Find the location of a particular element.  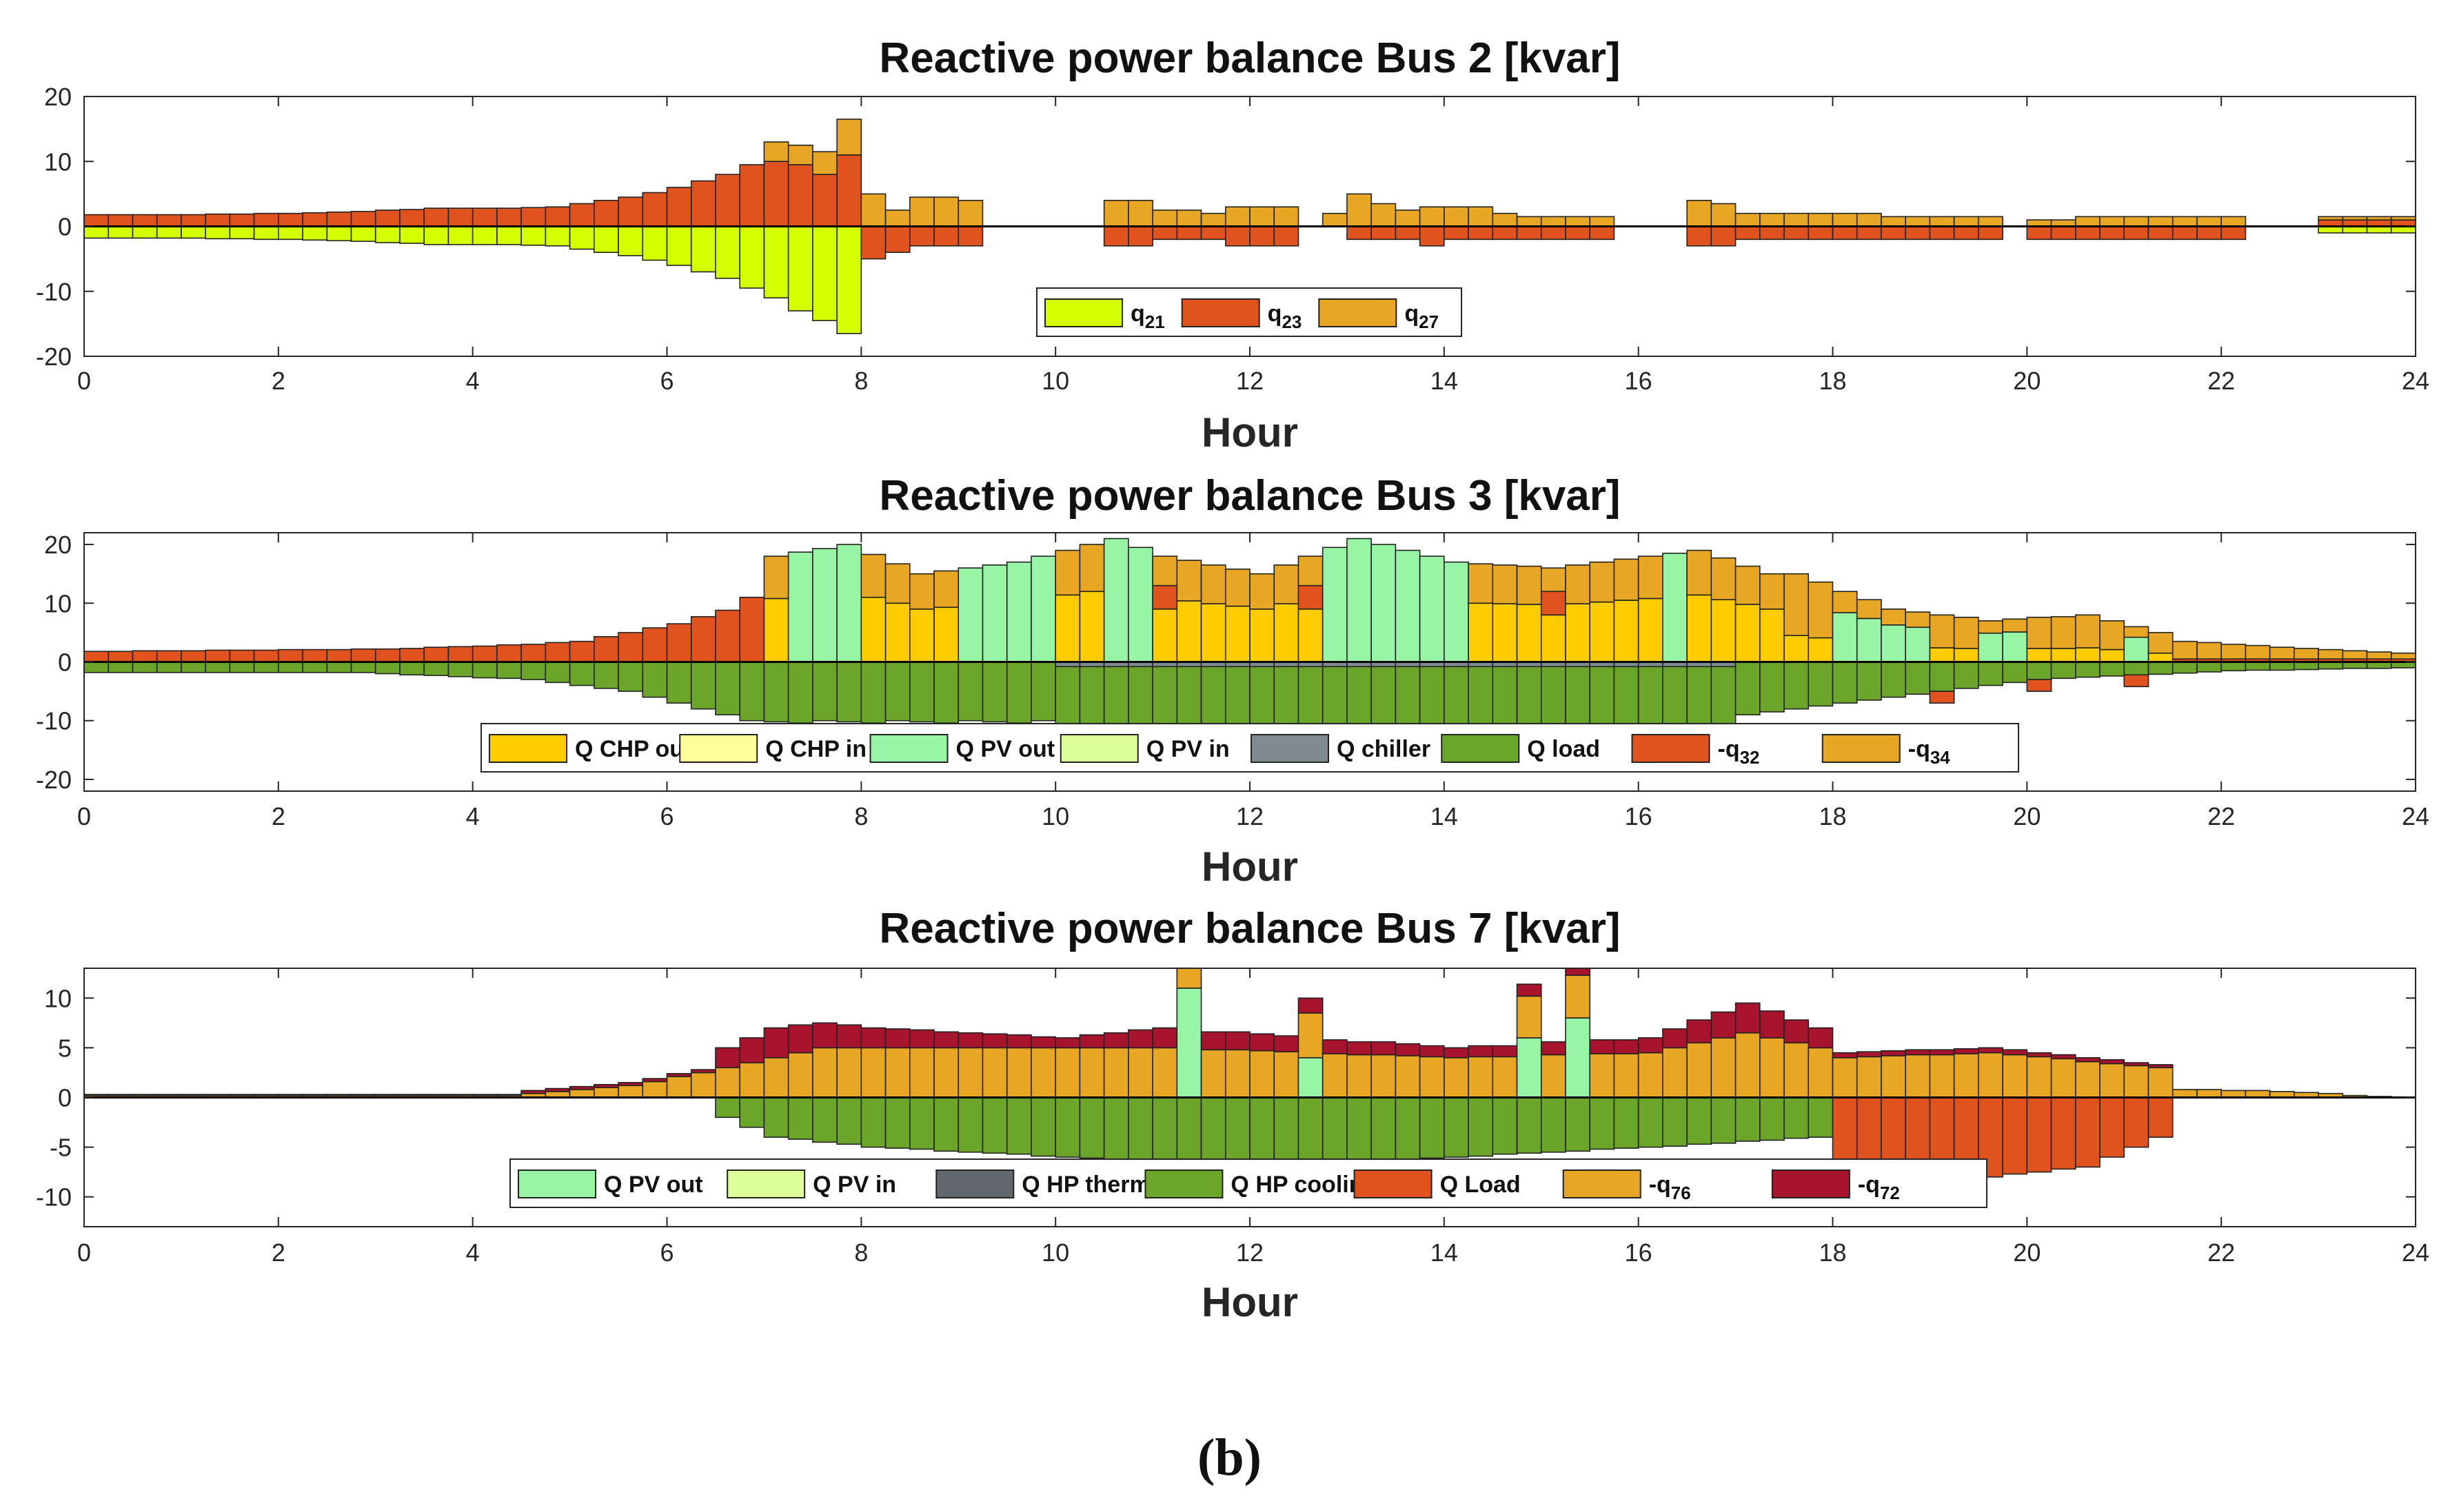

x-tick-label: 14 is located at coordinates (1444, 381).